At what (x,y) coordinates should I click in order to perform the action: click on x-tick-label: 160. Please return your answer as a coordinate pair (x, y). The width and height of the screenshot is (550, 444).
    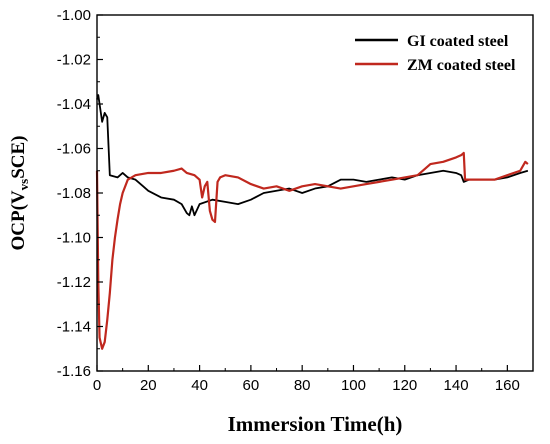
    Looking at the image, I should click on (507, 385).